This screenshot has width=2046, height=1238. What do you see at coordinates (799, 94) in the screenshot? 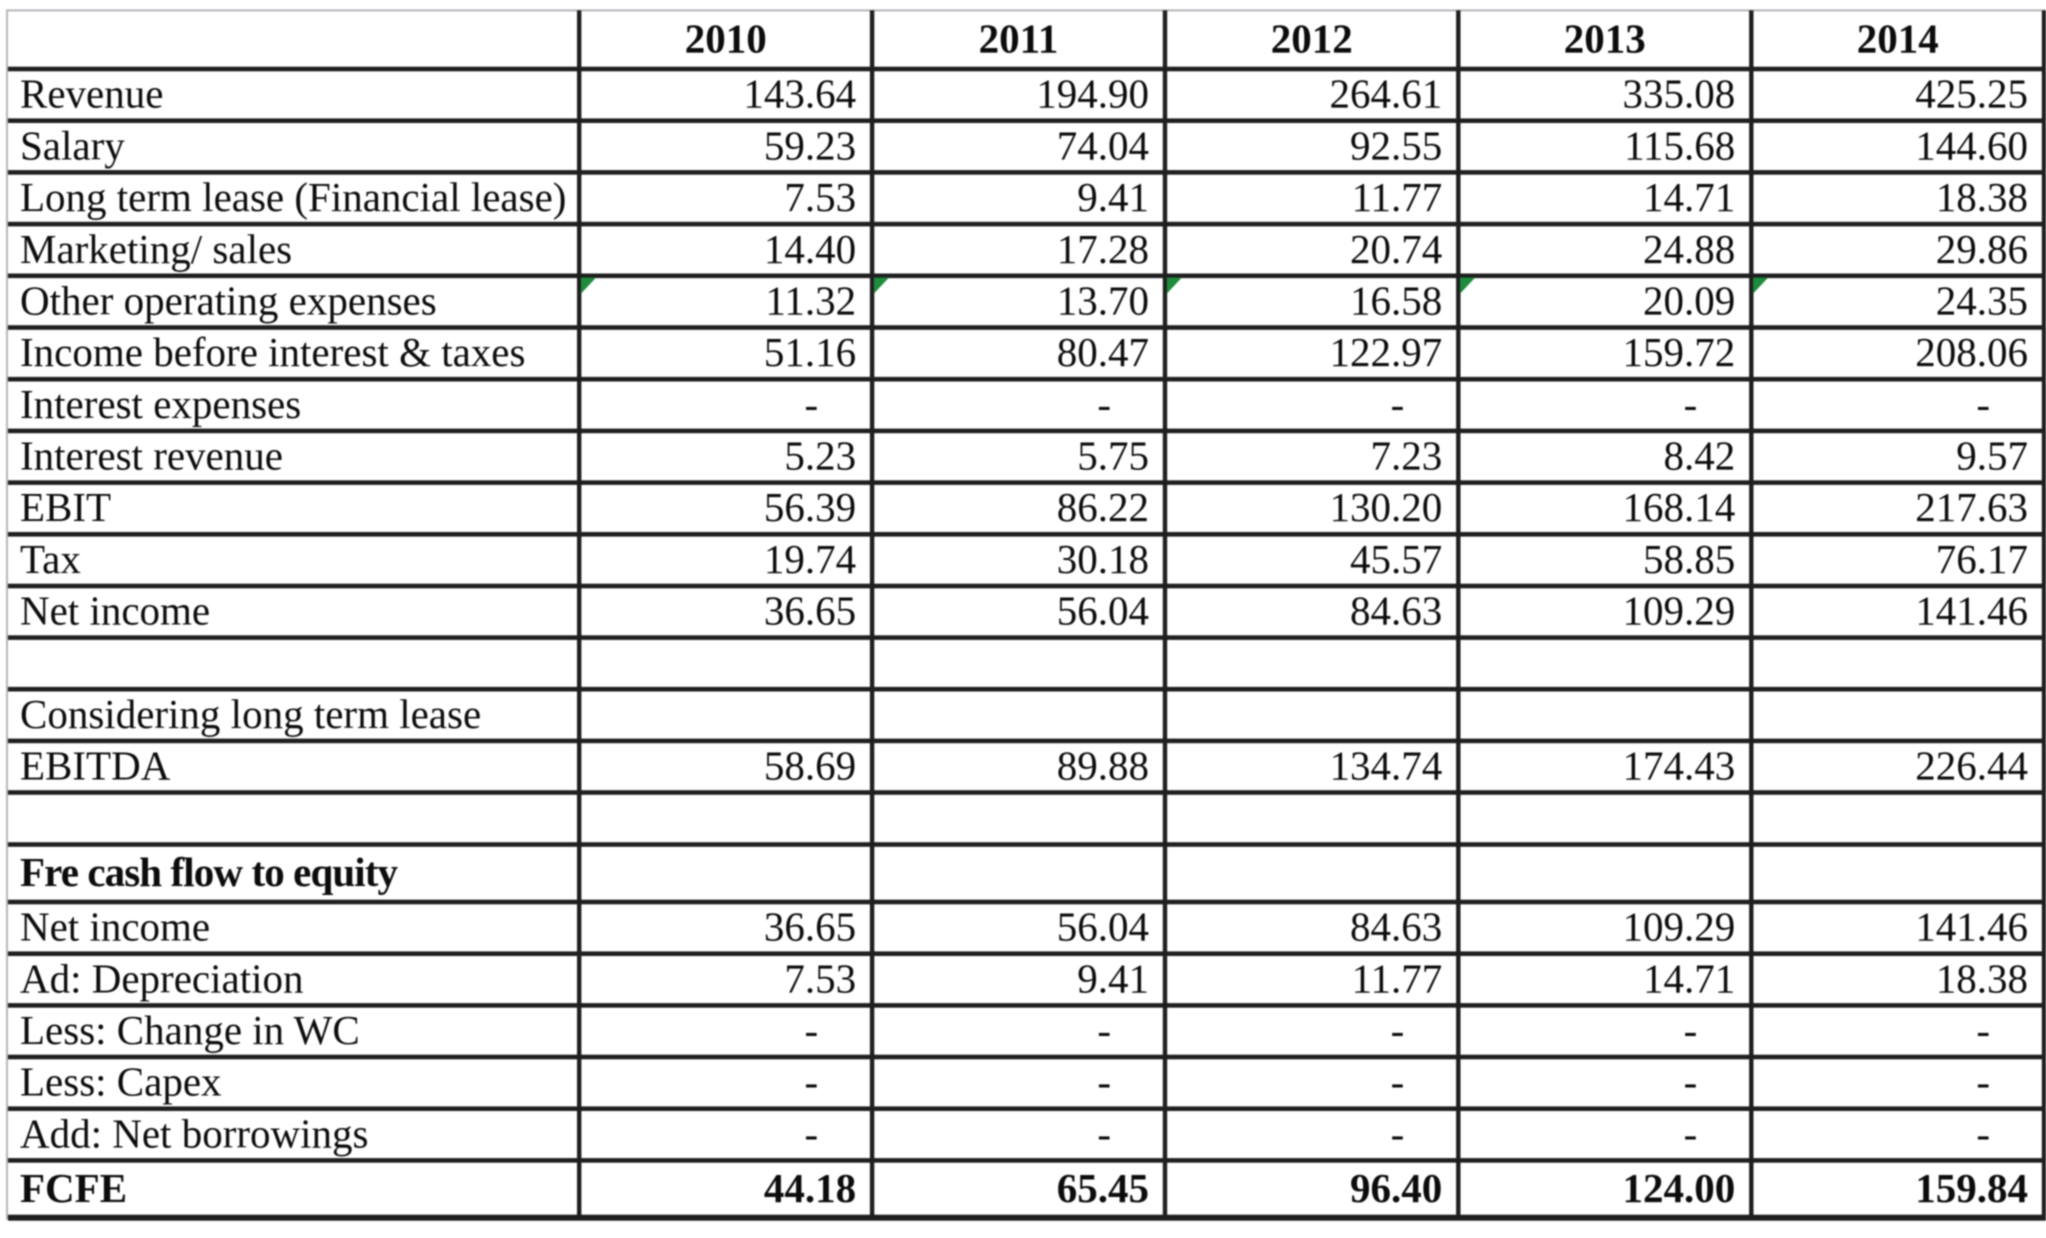
I see `svg-text: 143.64` at bounding box center [799, 94].